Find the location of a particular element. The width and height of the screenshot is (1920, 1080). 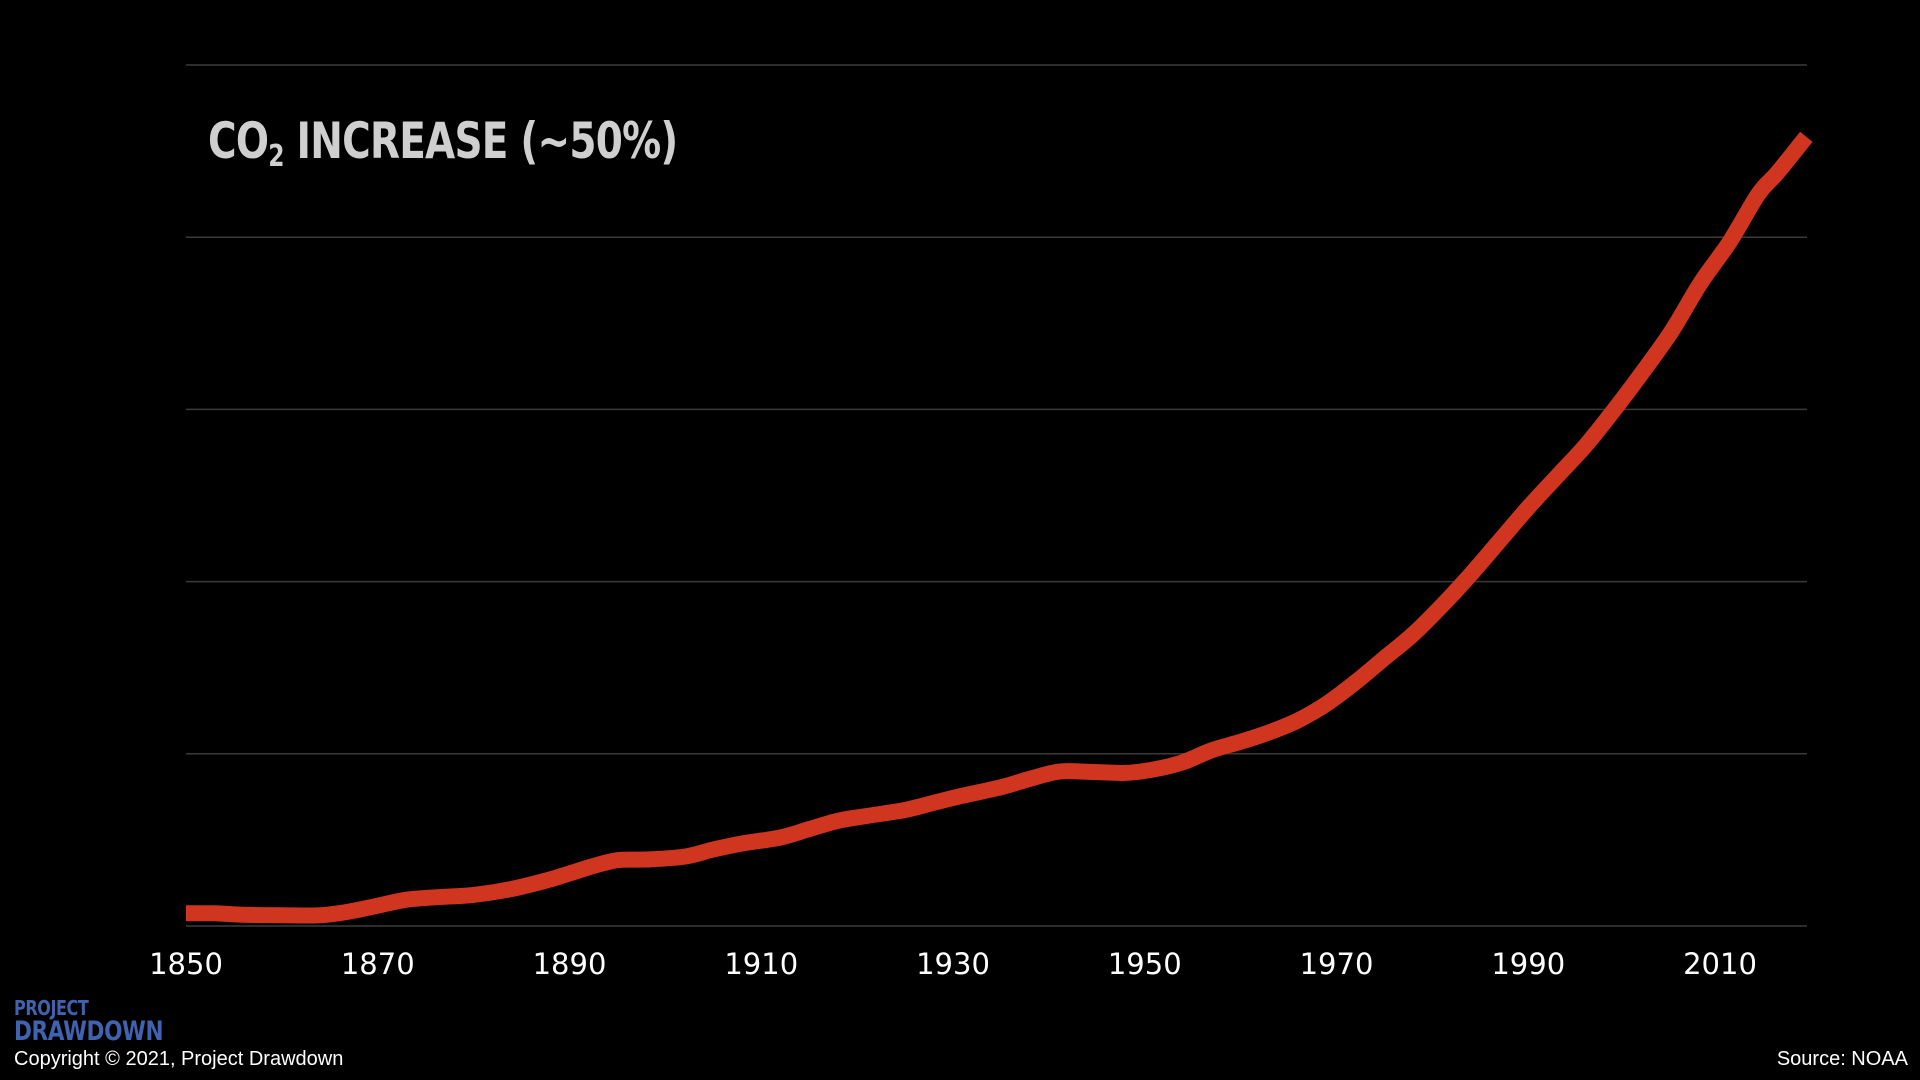

chart-title: CO2 INCREASE (~50%) is located at coordinates (443, 143).